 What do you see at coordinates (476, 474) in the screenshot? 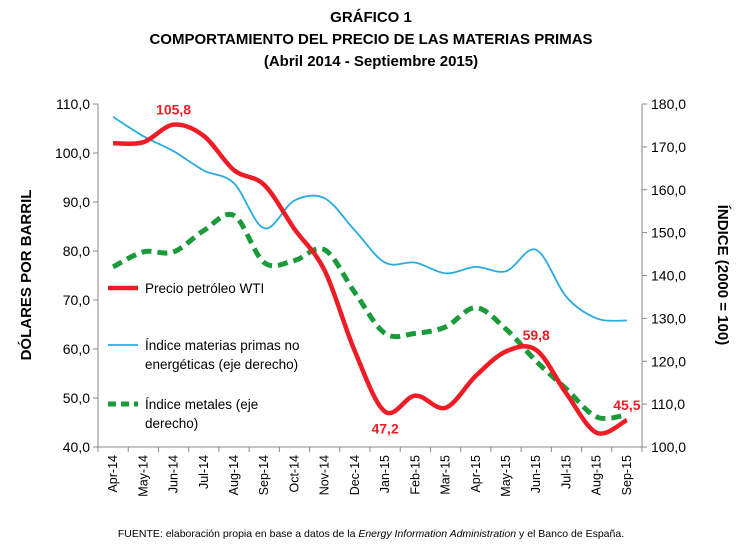
I see `x-tick-label: Apr-15` at bounding box center [476, 474].